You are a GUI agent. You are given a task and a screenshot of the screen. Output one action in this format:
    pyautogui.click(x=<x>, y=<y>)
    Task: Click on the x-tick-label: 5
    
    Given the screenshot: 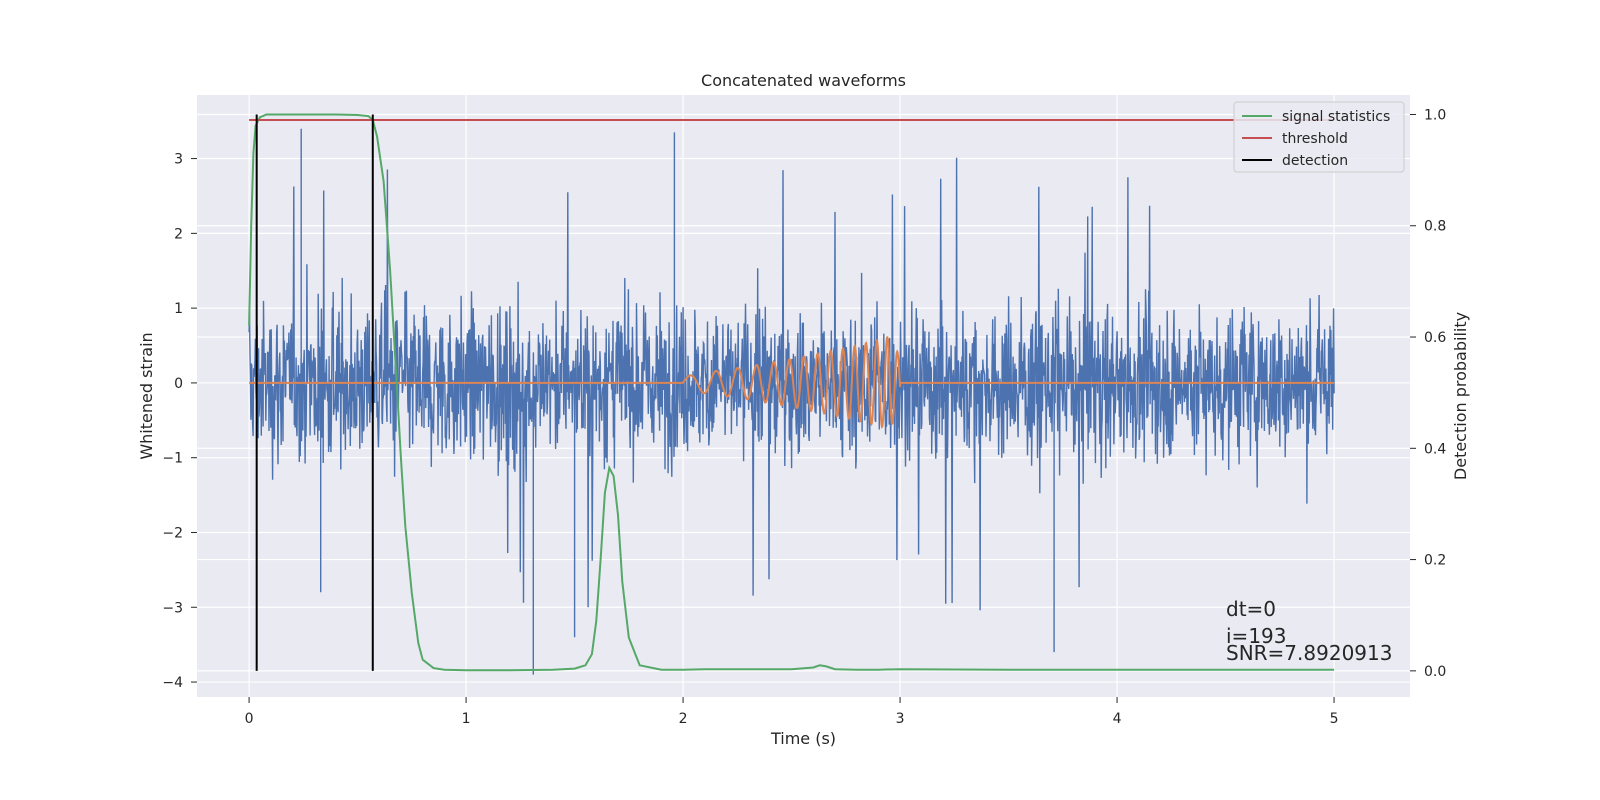 What is the action you would take?
    pyautogui.click(x=1334, y=719)
    